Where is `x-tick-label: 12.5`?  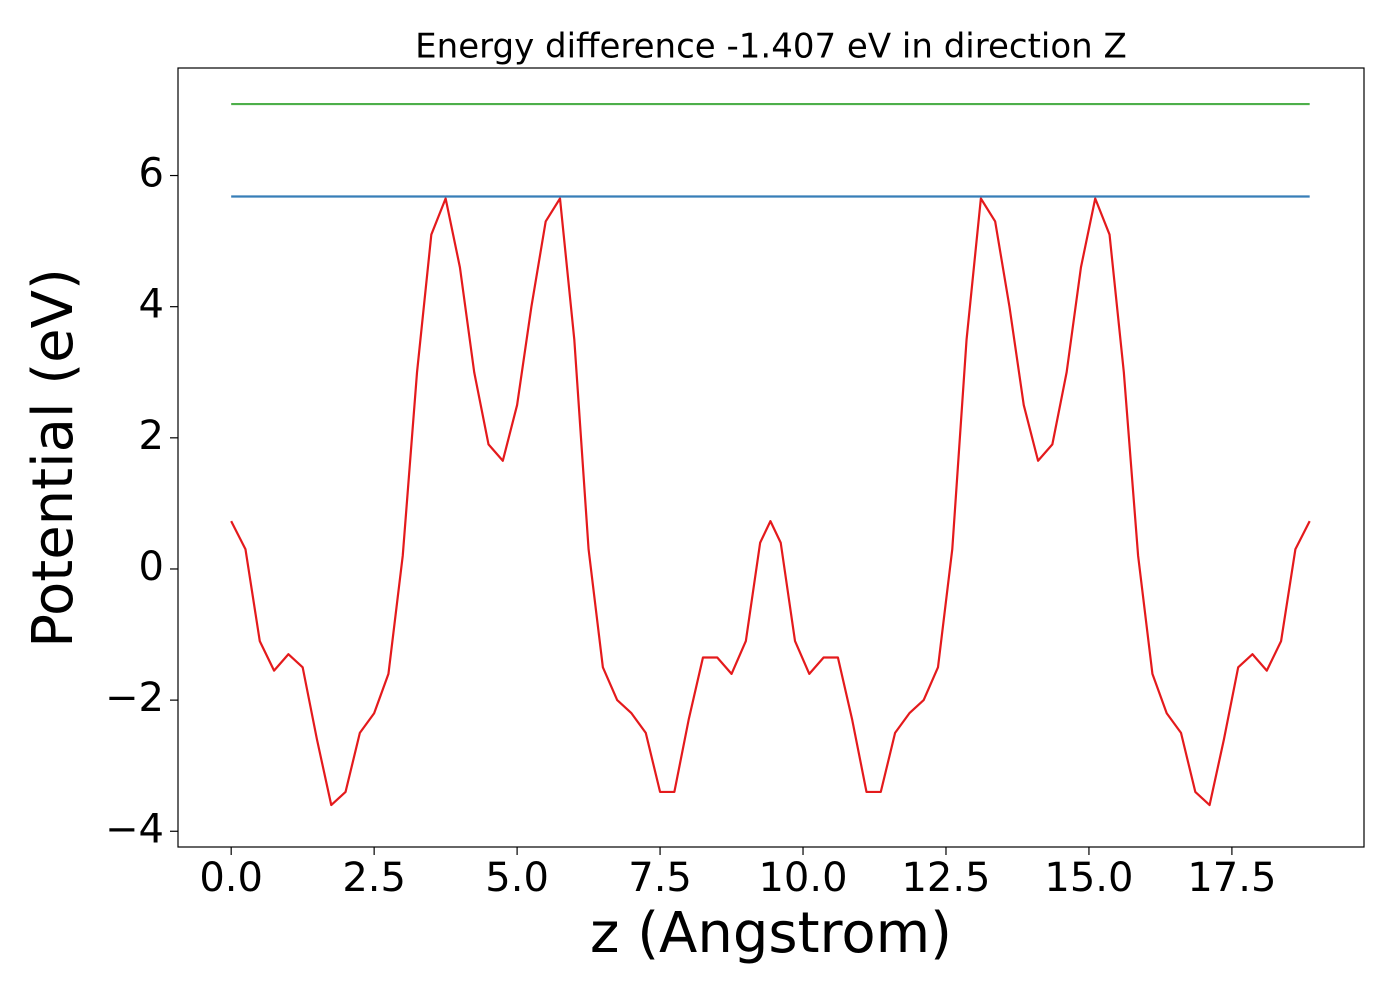 x-tick-label: 12.5 is located at coordinates (945, 878).